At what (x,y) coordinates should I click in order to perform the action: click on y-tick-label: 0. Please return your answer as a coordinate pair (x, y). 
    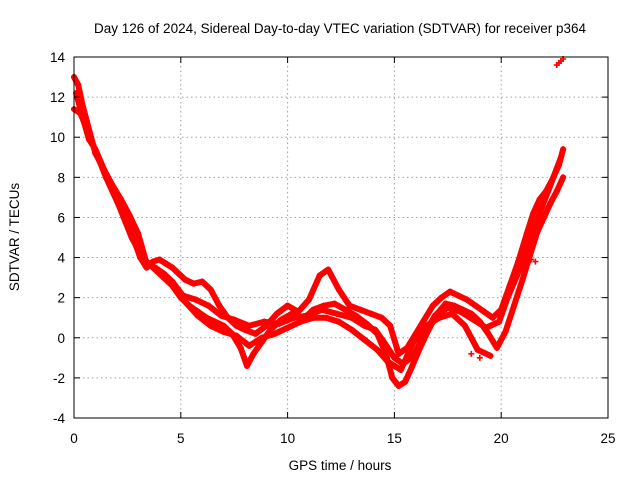
    Looking at the image, I should click on (61, 338).